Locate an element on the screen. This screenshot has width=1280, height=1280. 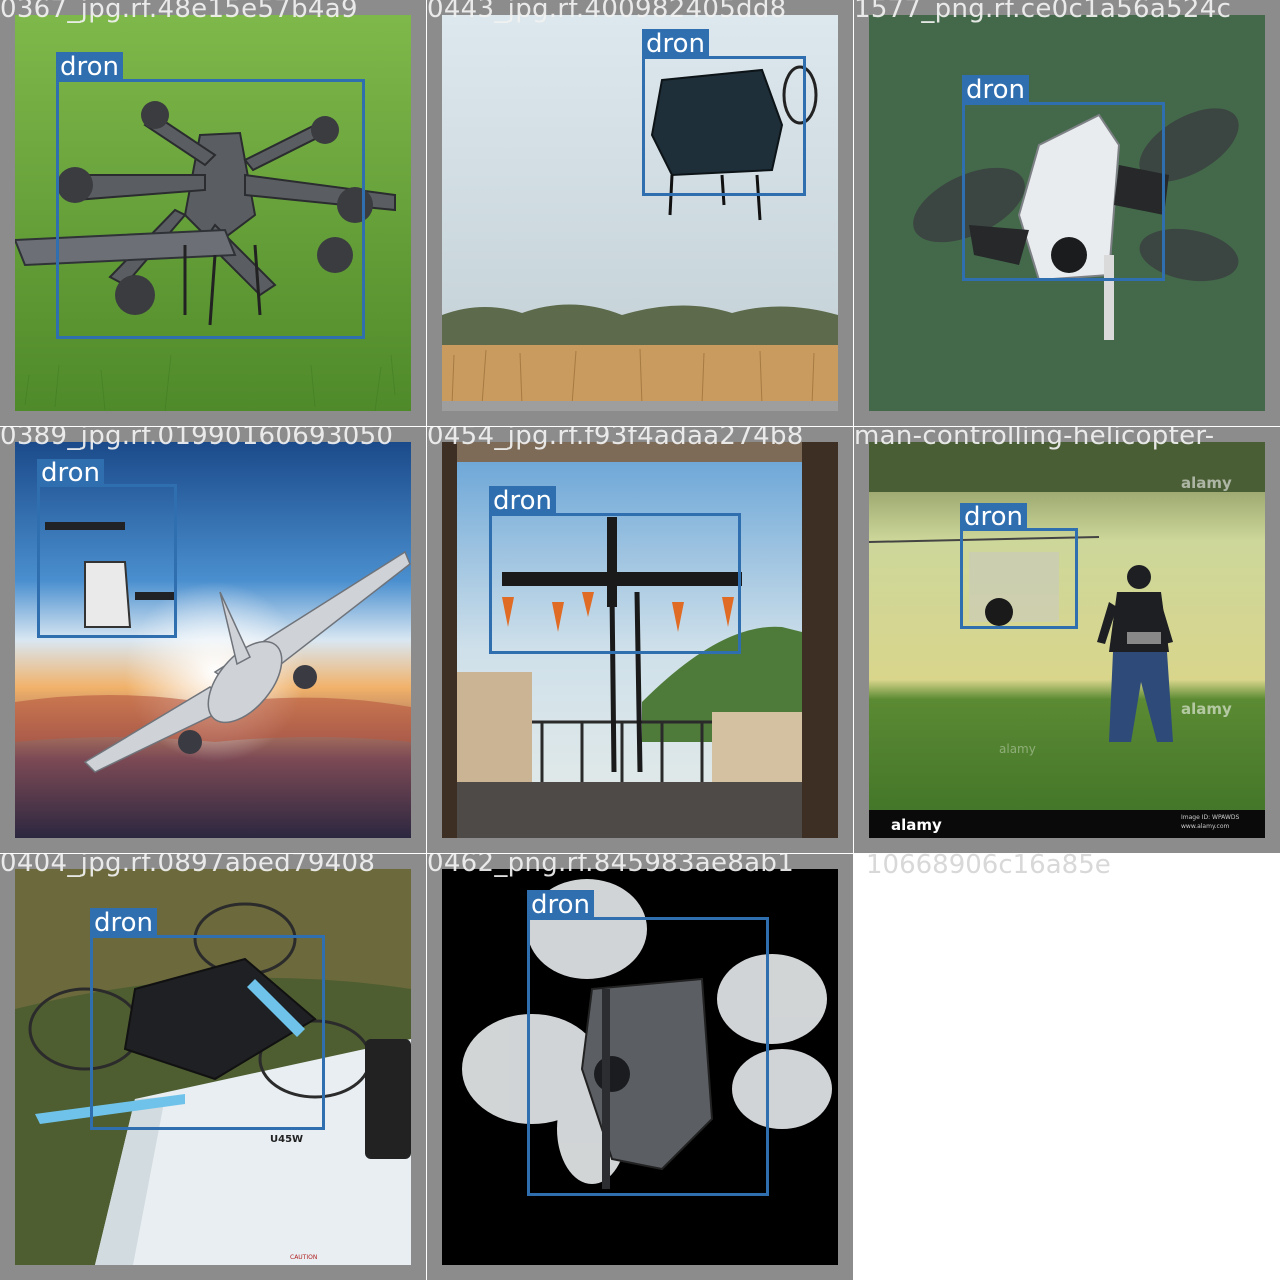
scene-sunset-sky is located at coordinates (213, 640).